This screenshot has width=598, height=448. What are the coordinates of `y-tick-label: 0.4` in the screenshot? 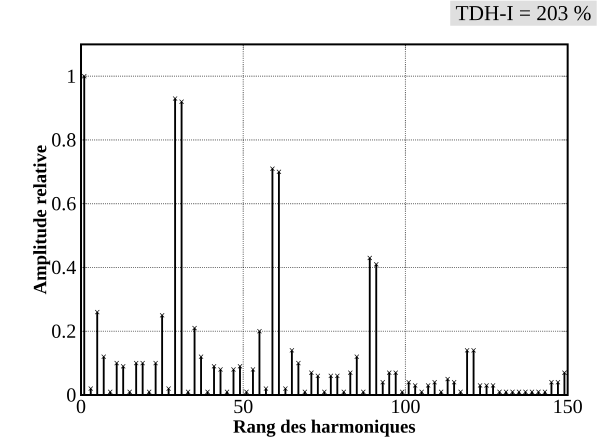 It's located at (64, 267).